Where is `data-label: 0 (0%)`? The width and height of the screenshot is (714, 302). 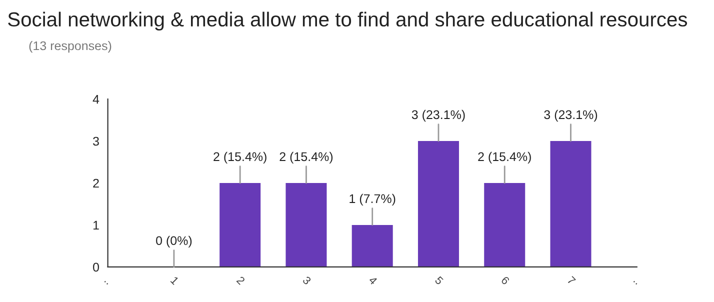 data-label: 0 (0%) is located at coordinates (174, 242).